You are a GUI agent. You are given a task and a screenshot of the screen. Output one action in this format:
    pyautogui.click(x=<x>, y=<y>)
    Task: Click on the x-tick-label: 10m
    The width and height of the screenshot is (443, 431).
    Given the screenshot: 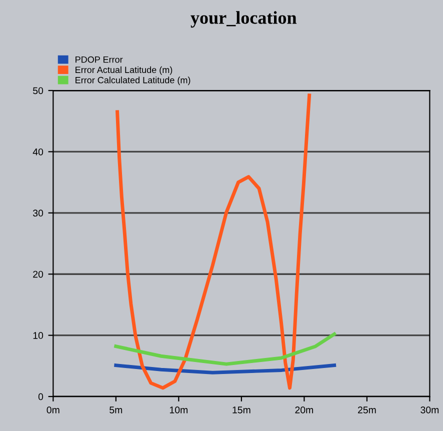 What is the action you would take?
    pyautogui.click(x=179, y=410)
    